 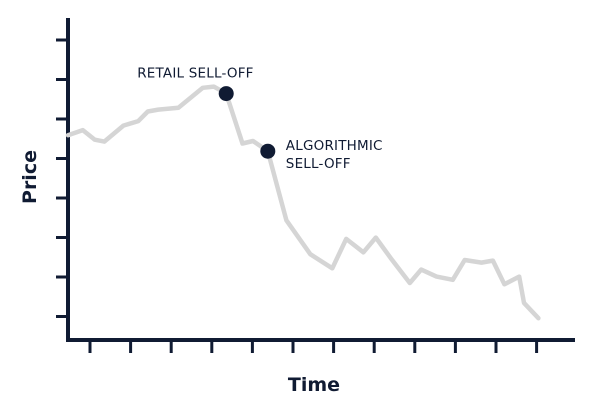 I want to click on x-axis-title: Time, so click(x=314, y=385).